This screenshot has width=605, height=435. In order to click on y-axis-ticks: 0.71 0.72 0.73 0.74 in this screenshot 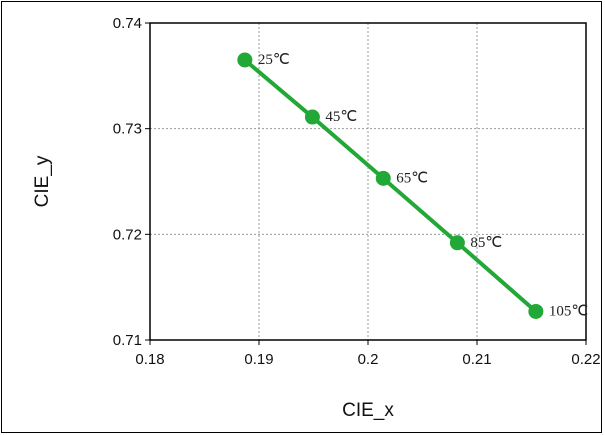, I will do `click(131, 182)`.